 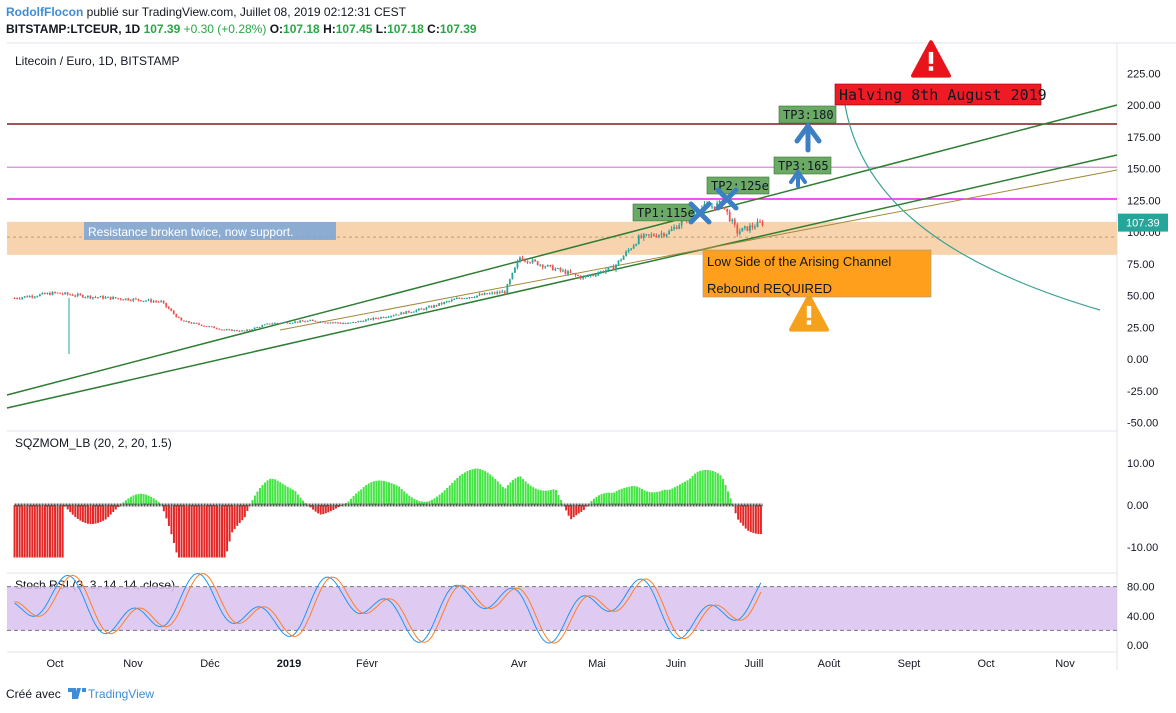 What do you see at coordinates (809, 322) in the screenshot?
I see `rebound-warning-icon-dot` at bounding box center [809, 322].